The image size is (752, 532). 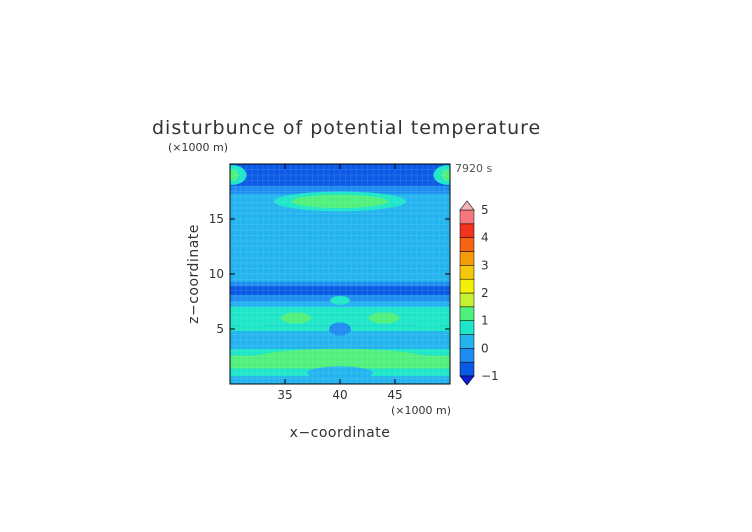 What do you see at coordinates (485, 348) in the screenshot?
I see `colorbar-tick-label: 0` at bounding box center [485, 348].